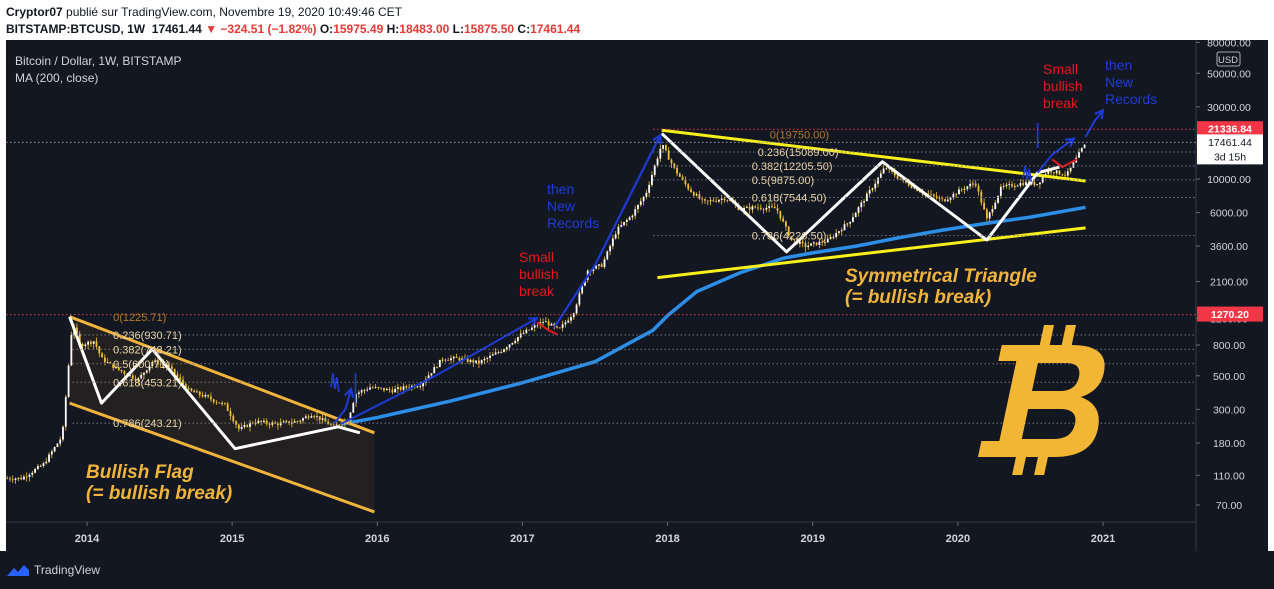  What do you see at coordinates (799, 135) in the screenshot?
I see `fib-right-label: 0(19750.00)` at bounding box center [799, 135].